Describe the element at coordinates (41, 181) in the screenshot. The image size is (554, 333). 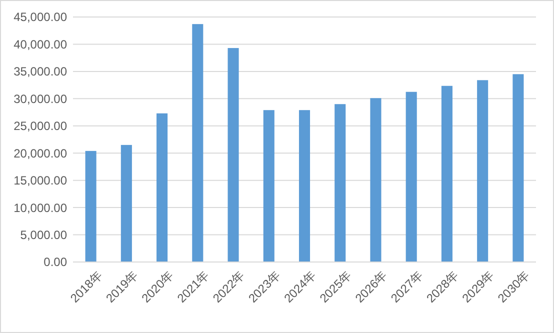
I see `y-tick-label: 15,000.00` at that location.